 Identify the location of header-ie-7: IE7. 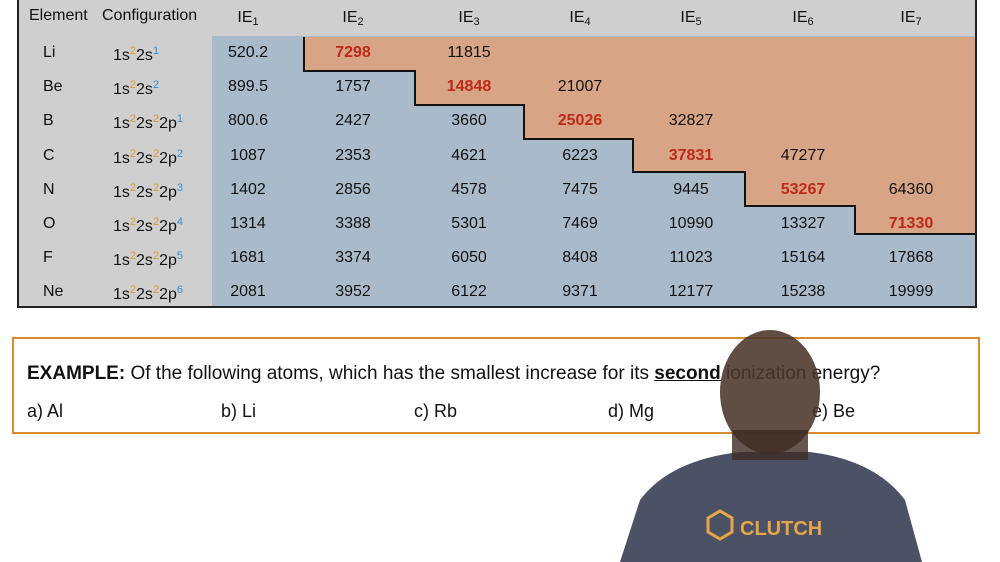
(910, 20).